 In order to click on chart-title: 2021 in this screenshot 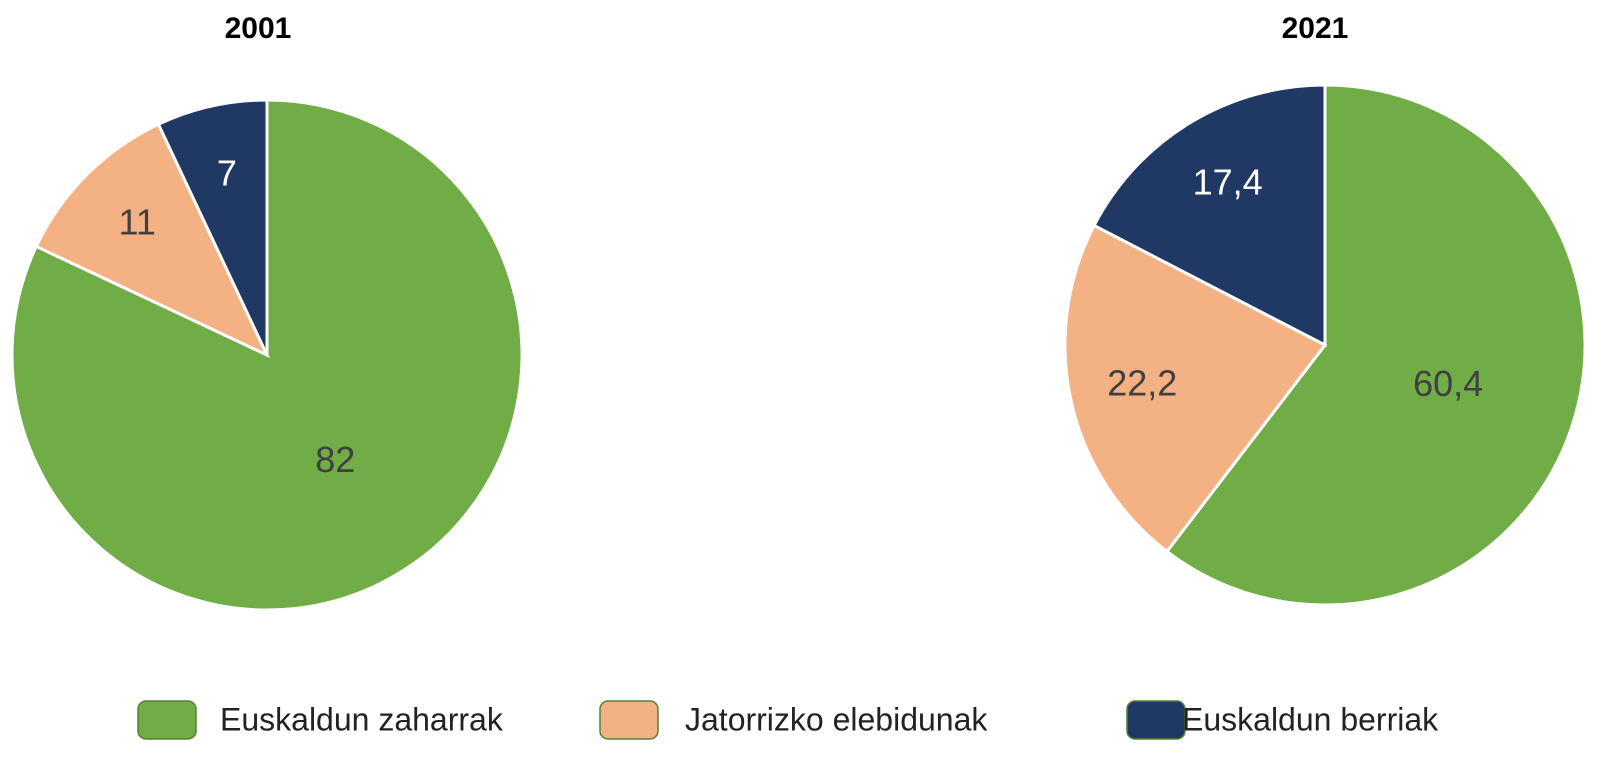, I will do `click(1315, 28)`.